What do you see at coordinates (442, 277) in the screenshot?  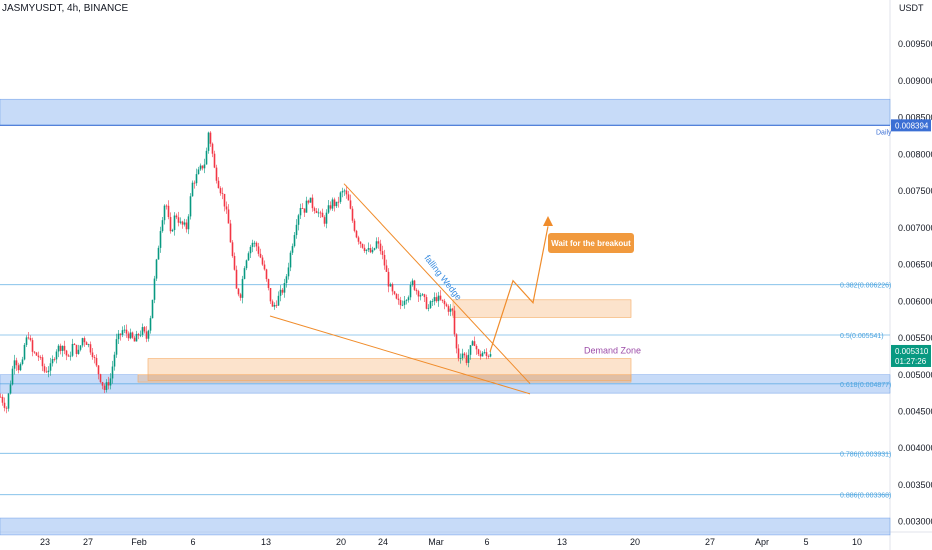 I see `wedge-label: falling Wedge` at bounding box center [442, 277].